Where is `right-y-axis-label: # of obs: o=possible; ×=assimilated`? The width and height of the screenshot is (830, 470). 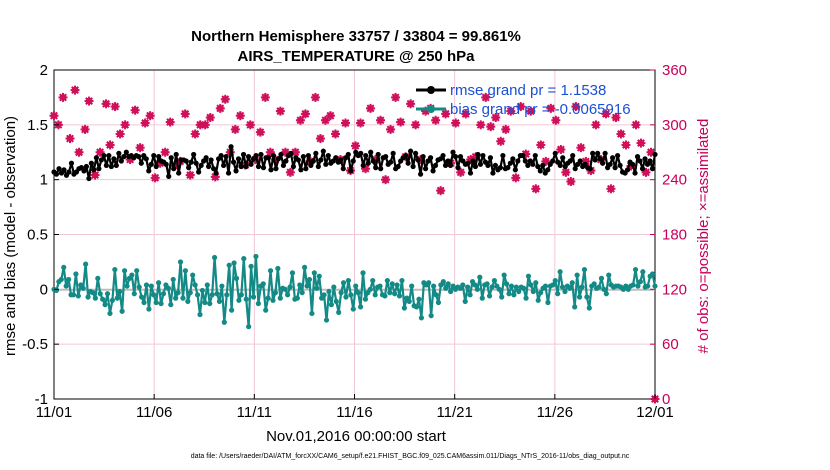
right-y-axis-label: # of obs: o=possible; ×=assimilated is located at coordinates (703, 236).